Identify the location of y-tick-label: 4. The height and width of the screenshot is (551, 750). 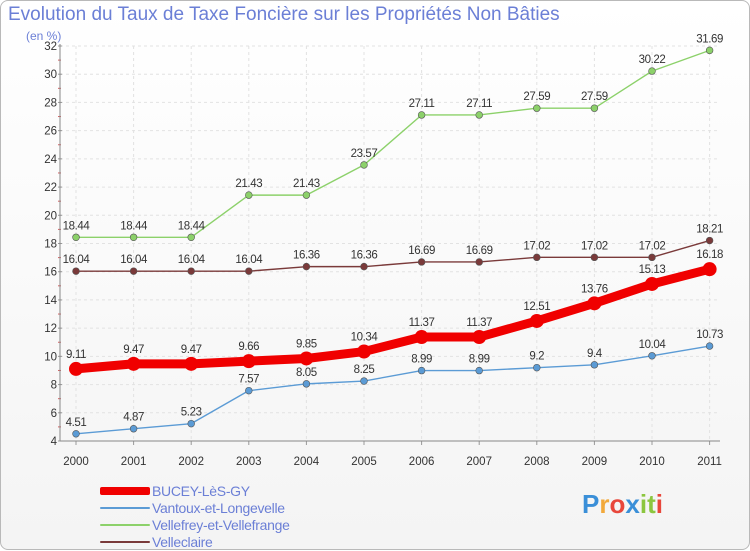
(54, 442).